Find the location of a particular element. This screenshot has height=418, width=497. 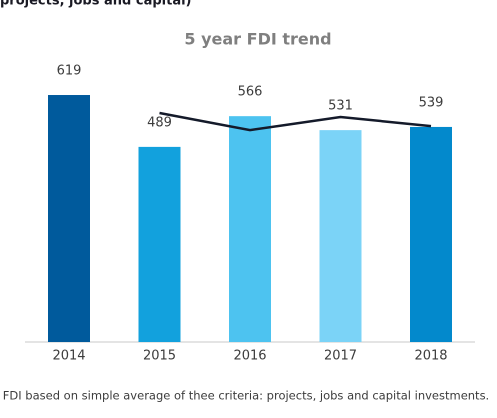

x-tick-label: 2015 is located at coordinates (159, 356).